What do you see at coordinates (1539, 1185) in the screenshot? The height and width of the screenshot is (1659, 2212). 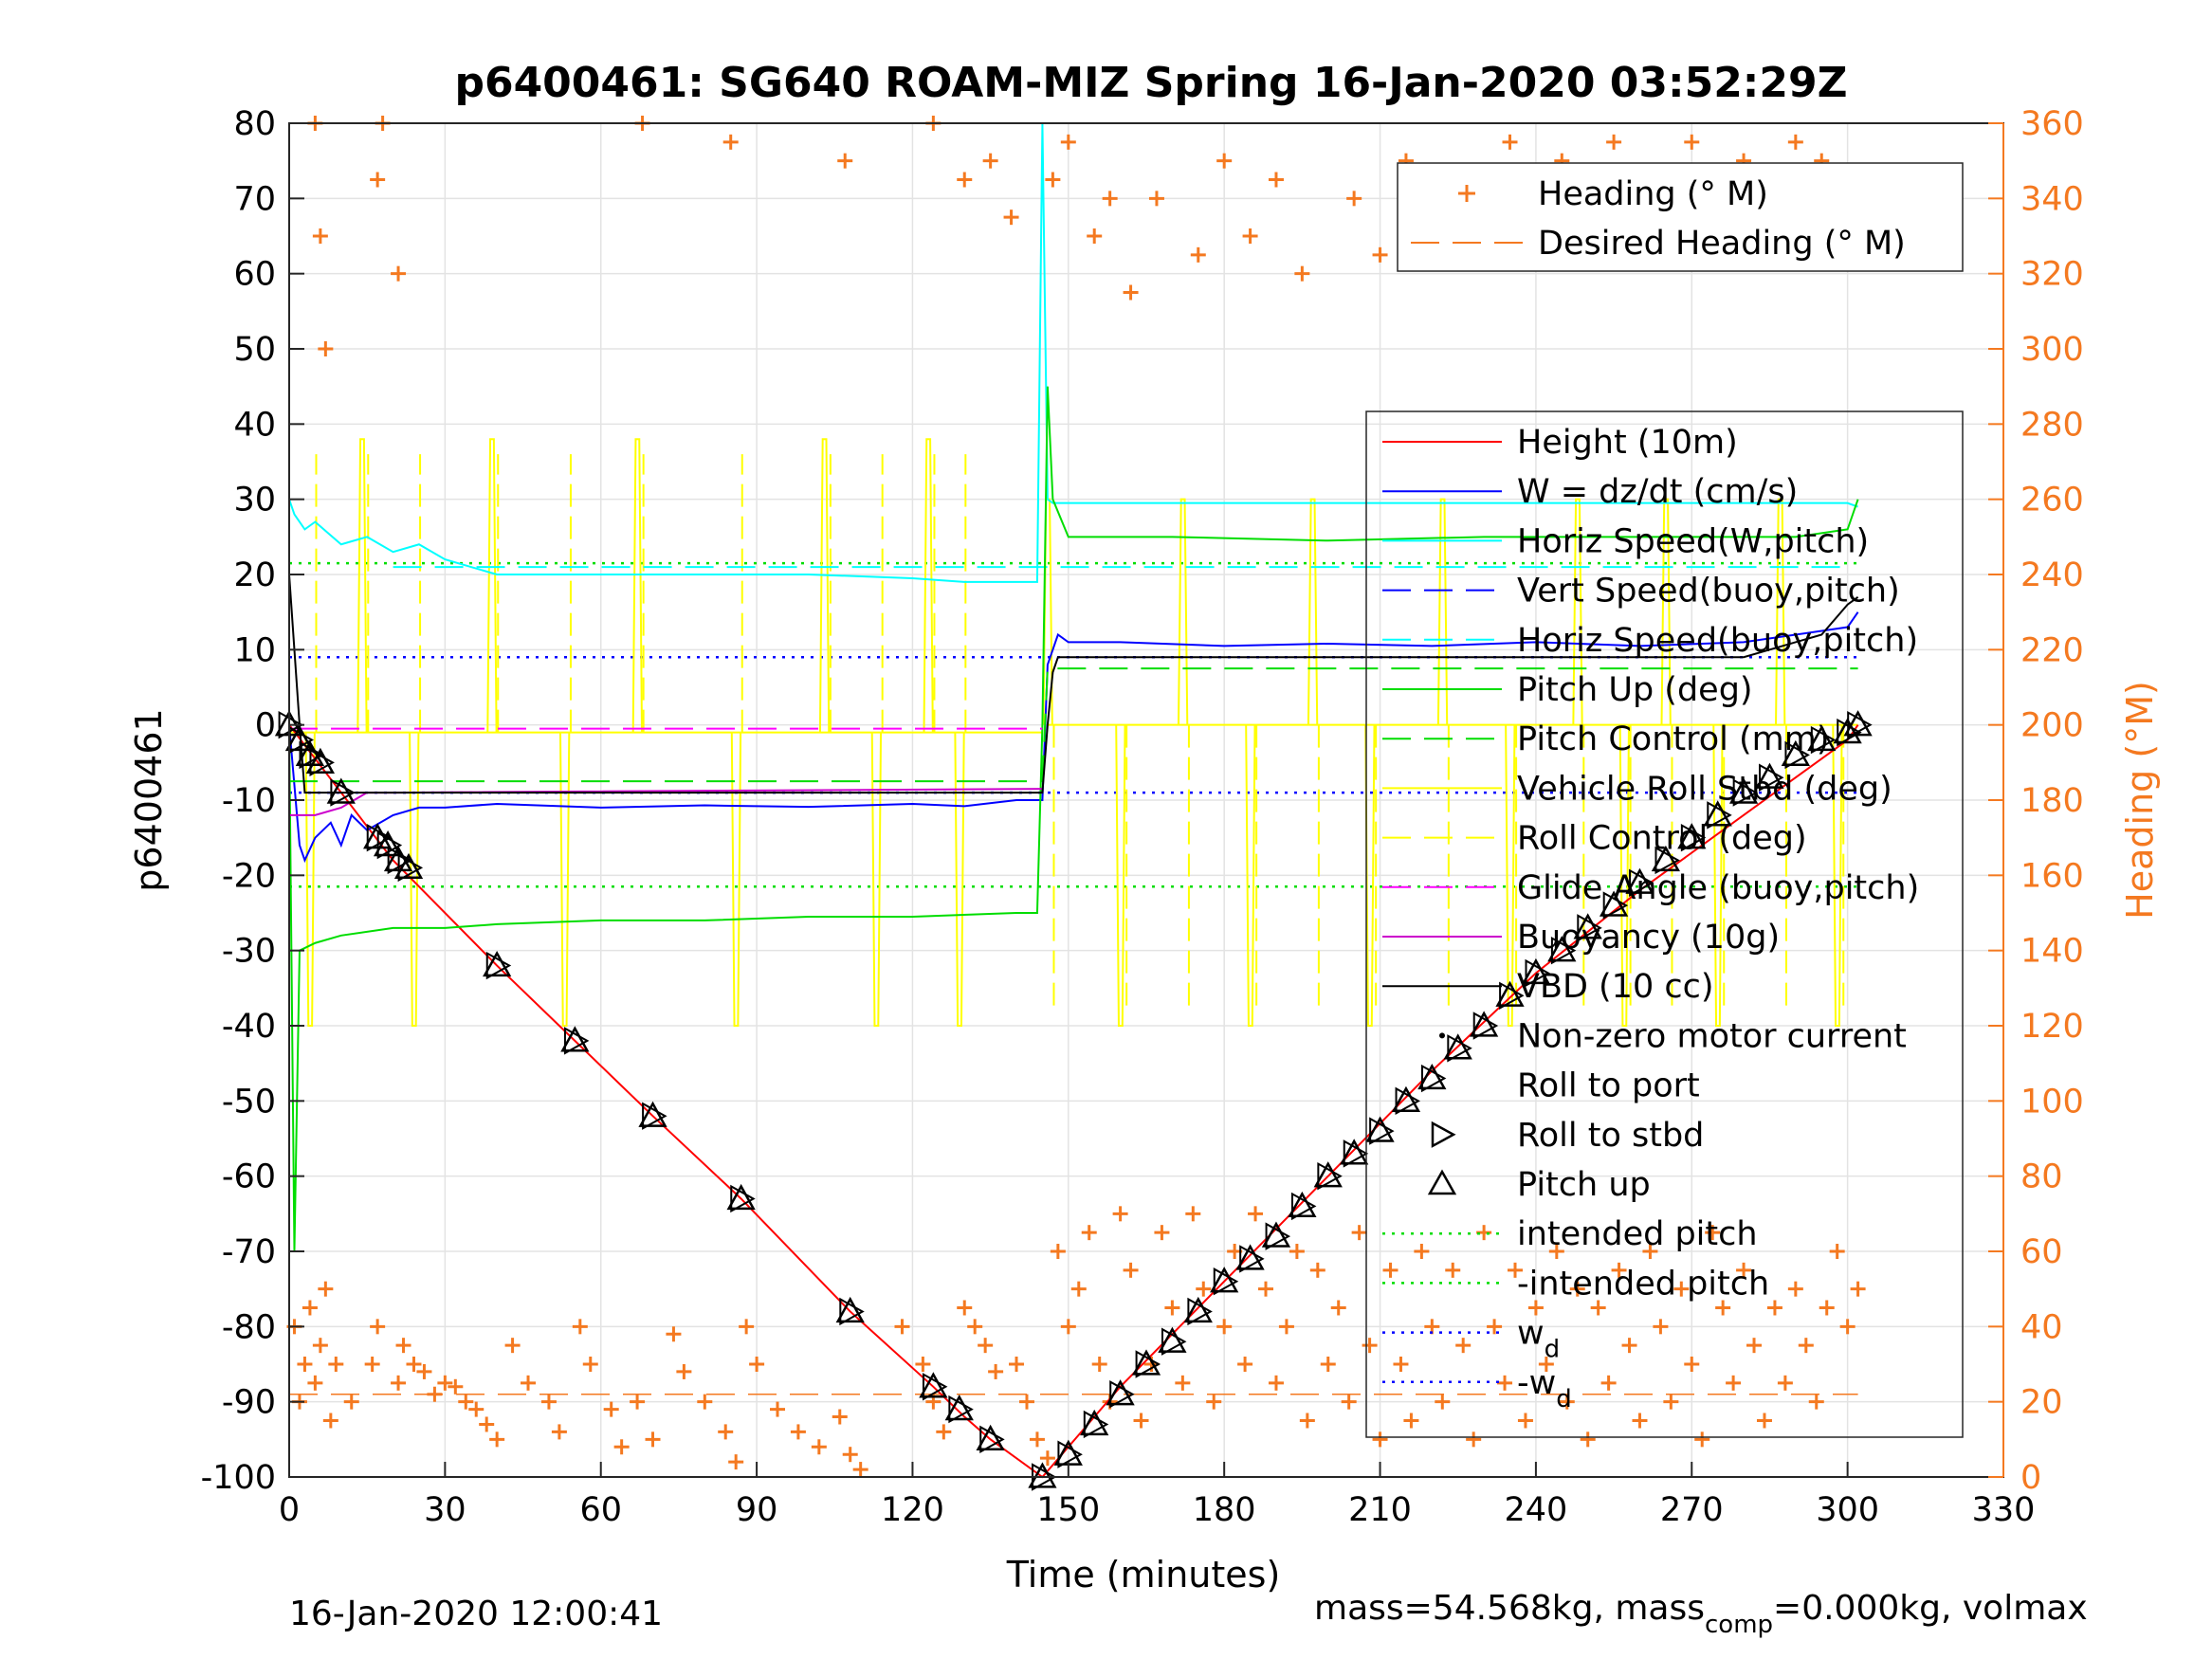 I see `legend-entry: Pitch up` at bounding box center [1539, 1185].